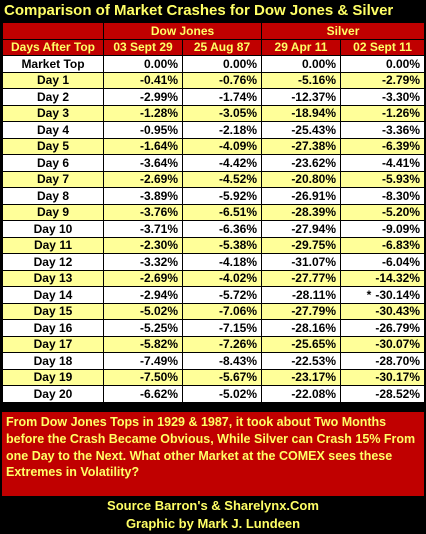 Image resolution: width=426 pixels, height=534 pixels. What do you see at coordinates (214, 328) in the screenshot?
I see `table-row: Day 16 -5.25% -7.15% -28.16% -26.79%` at bounding box center [214, 328].